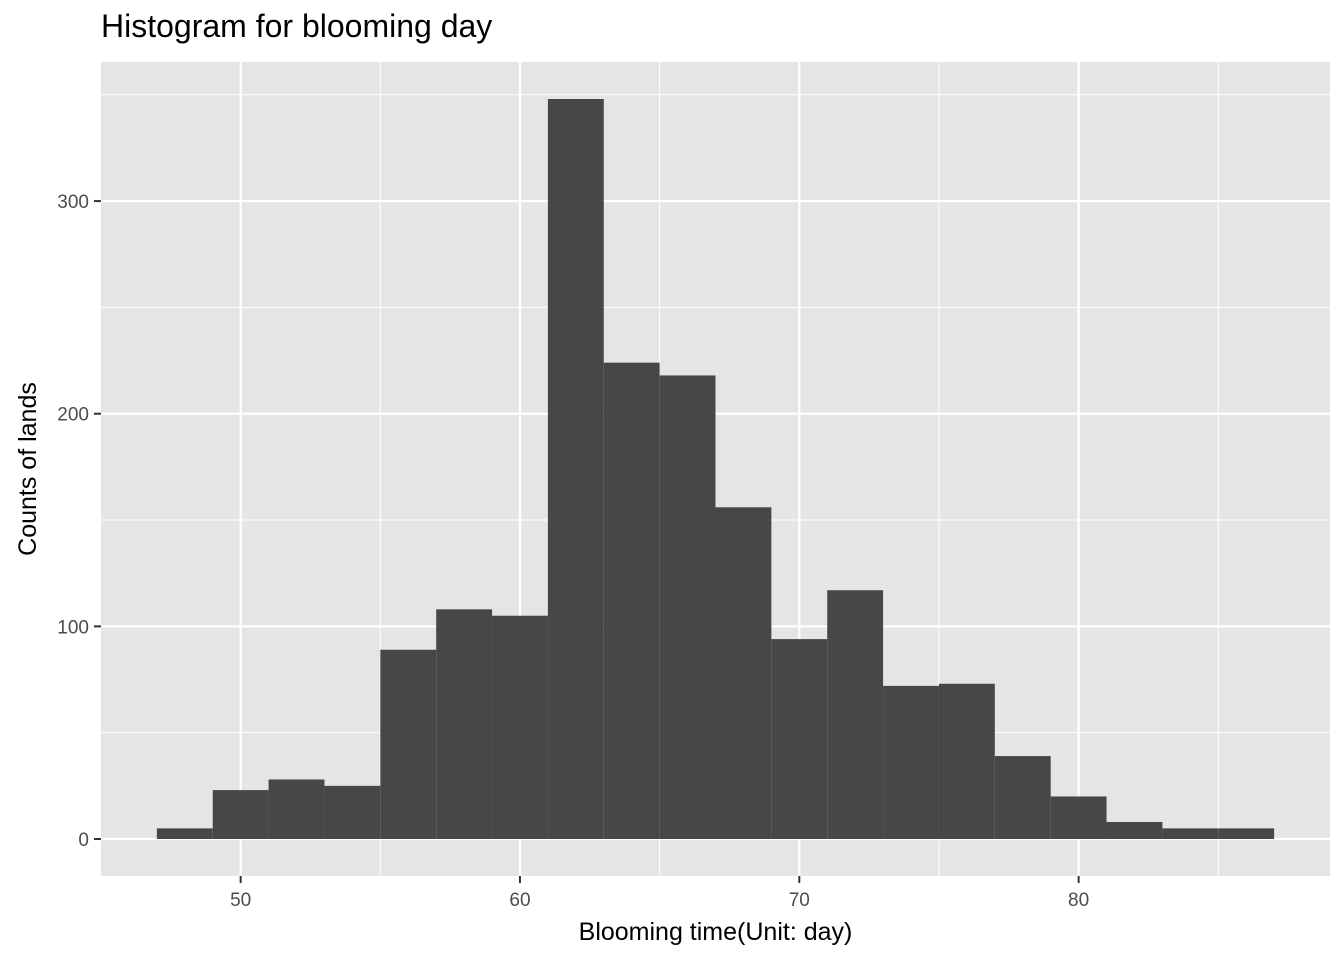 The image size is (1344, 960). What do you see at coordinates (73, 202) in the screenshot?
I see `y-tick-label: 300` at bounding box center [73, 202].